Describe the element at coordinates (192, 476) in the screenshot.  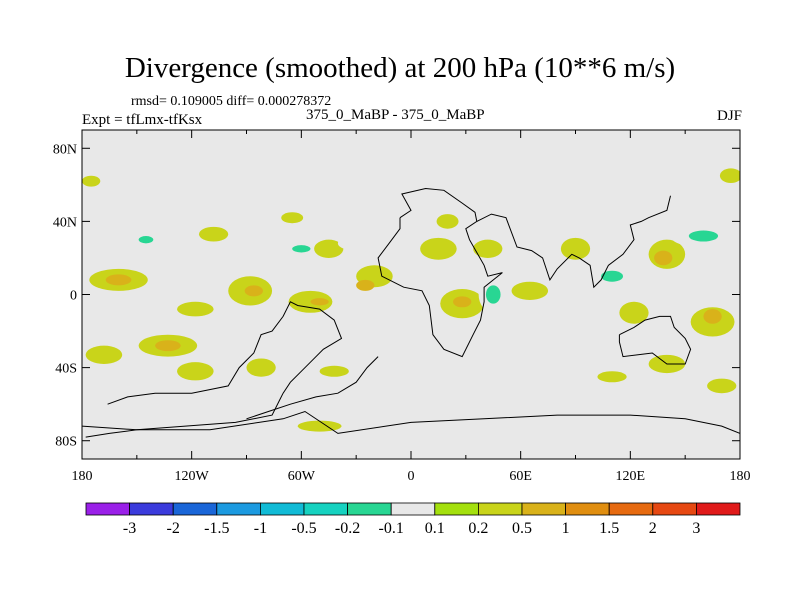
I see `x-tick-label: 120W` at that location.